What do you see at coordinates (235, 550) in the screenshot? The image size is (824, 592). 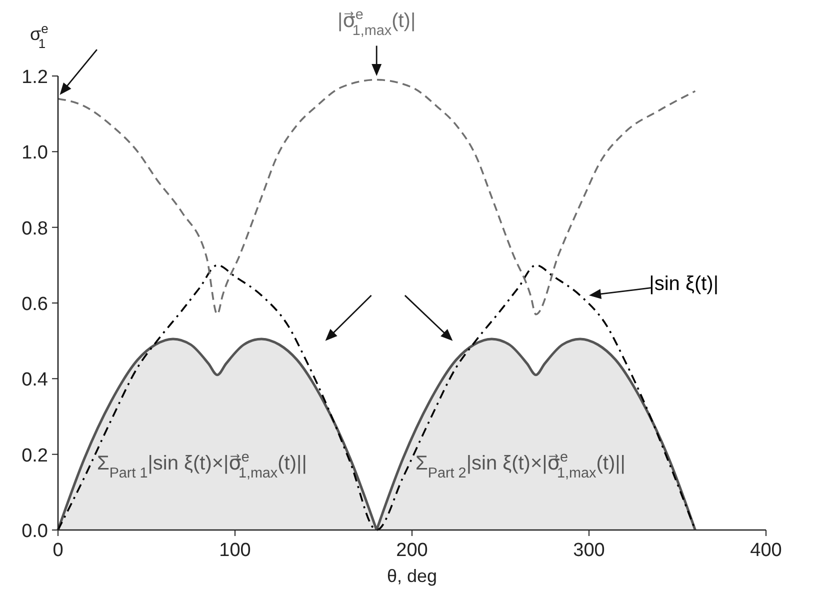 I see `x-tick-label: 100` at bounding box center [235, 550].